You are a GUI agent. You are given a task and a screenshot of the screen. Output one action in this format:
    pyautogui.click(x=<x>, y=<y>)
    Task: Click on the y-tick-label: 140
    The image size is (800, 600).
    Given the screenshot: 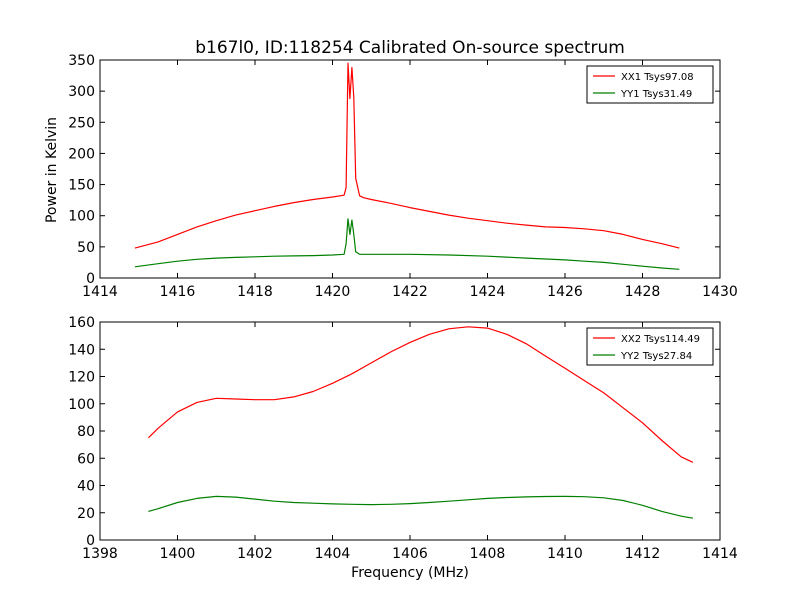 What is the action you would take?
    pyautogui.click(x=81, y=350)
    